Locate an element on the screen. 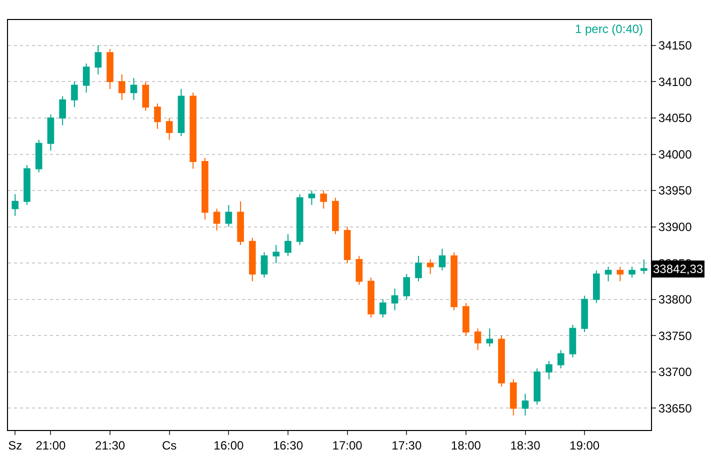 The width and height of the screenshot is (711, 468). y-tick-label: 34000 is located at coordinates (675, 154).